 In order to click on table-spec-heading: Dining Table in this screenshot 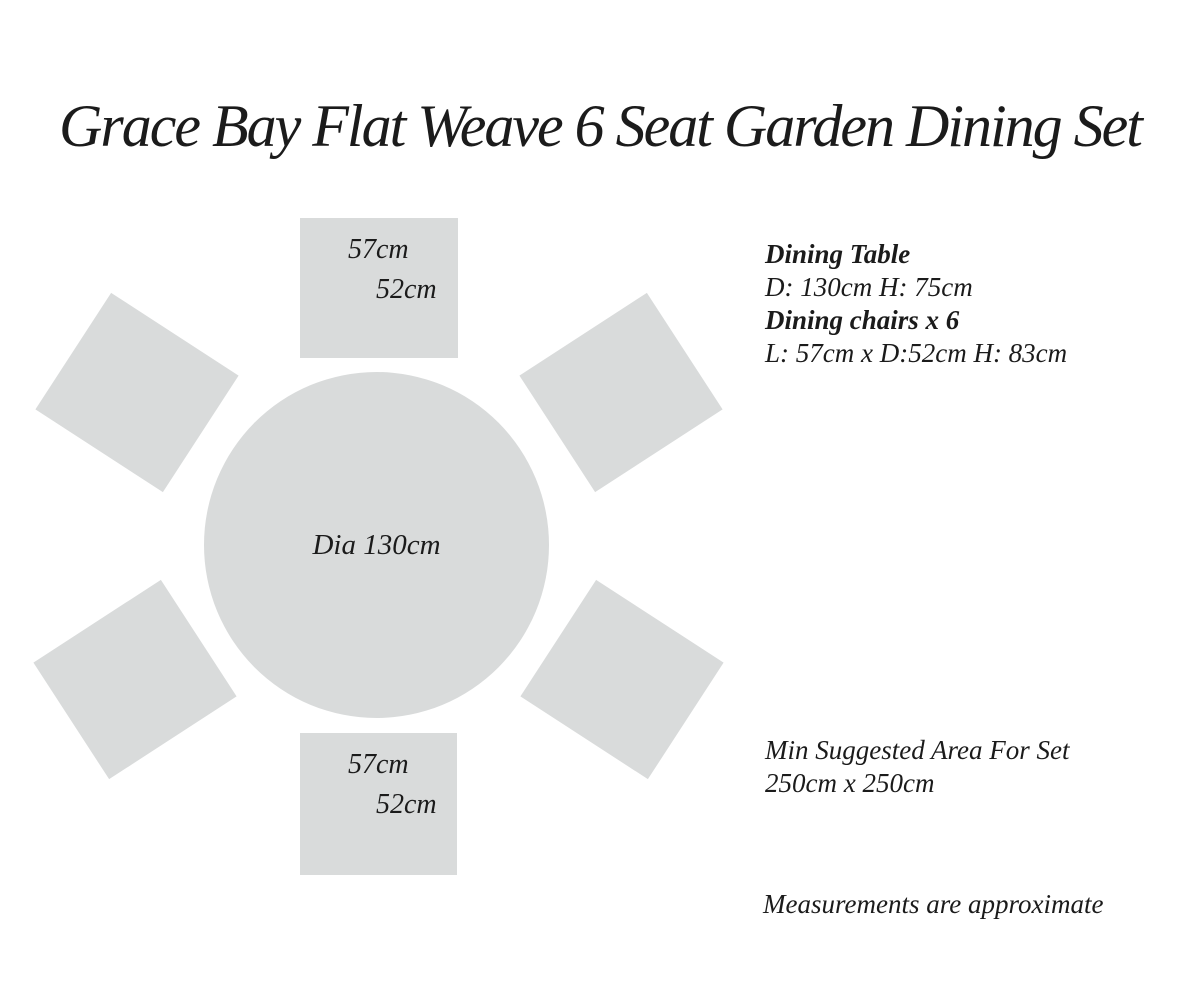, I will do `click(838, 254)`.